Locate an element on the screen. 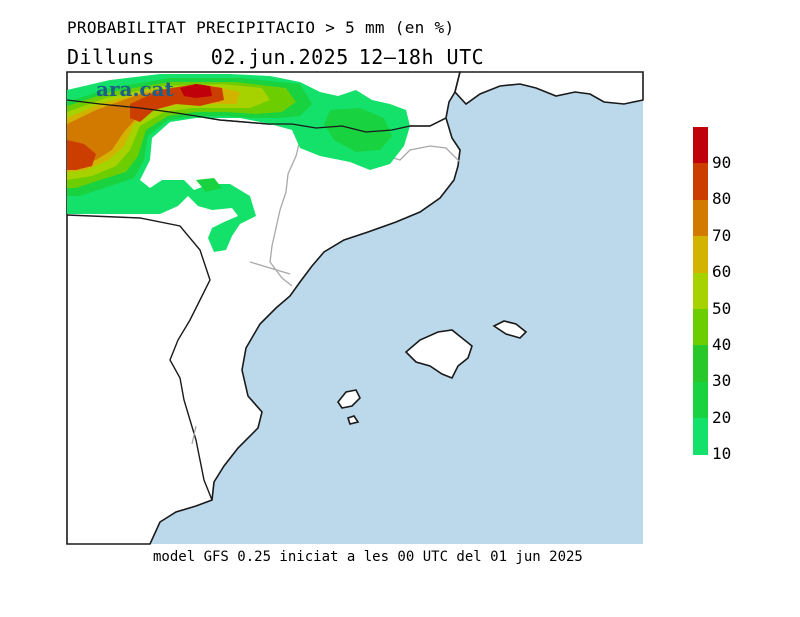  formentera is located at coordinates (353, 420).